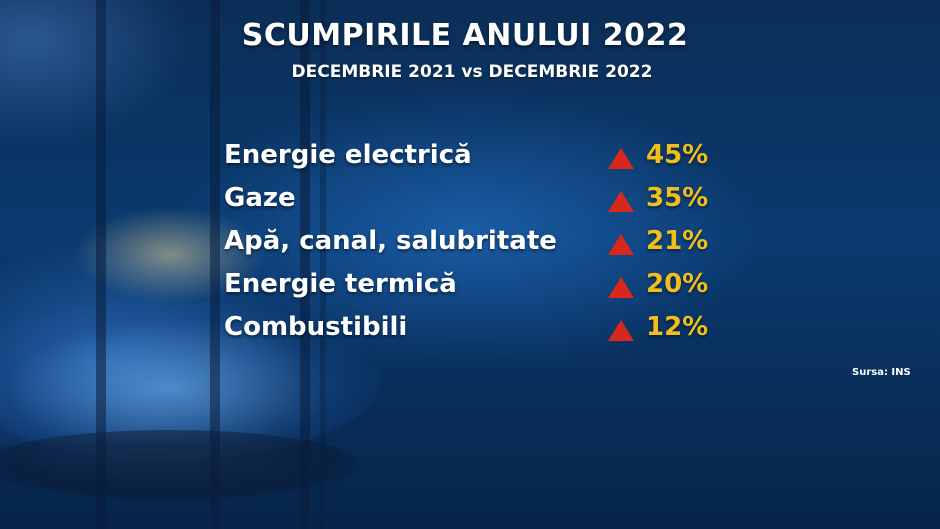 Image resolution: width=940 pixels, height=529 pixels. What do you see at coordinates (881, 372) in the screenshot?
I see `source-note: Sursa: INS` at bounding box center [881, 372].